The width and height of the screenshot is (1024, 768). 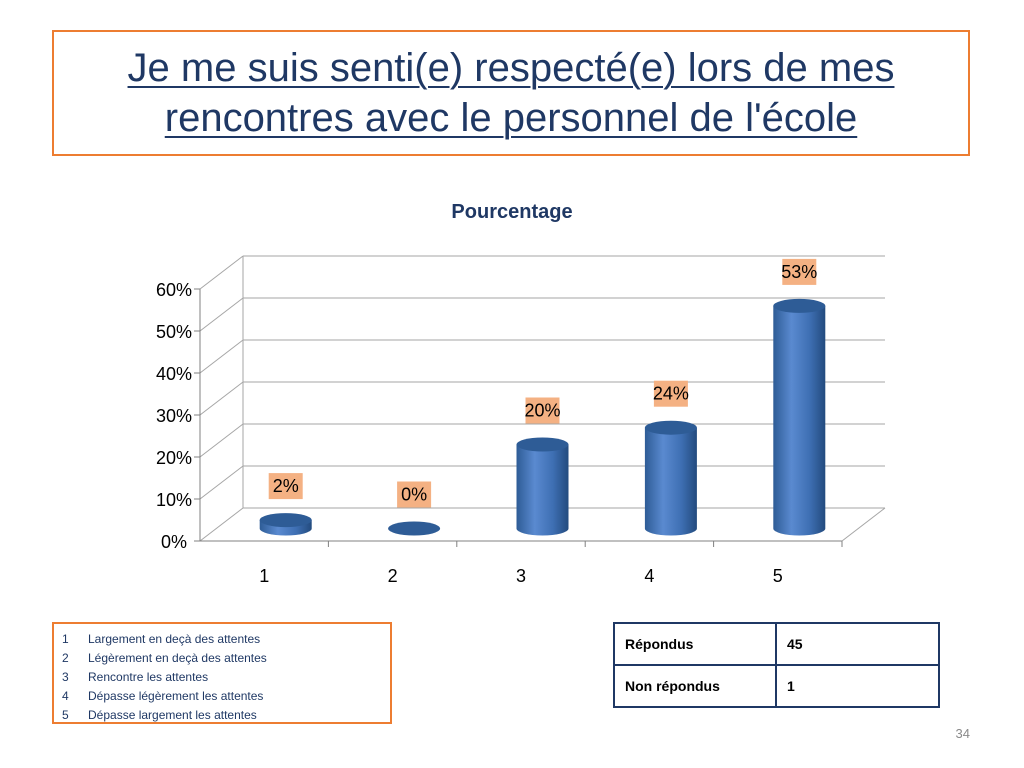 What do you see at coordinates (65, 696) in the screenshot?
I see `legend-item-number: 4` at bounding box center [65, 696].